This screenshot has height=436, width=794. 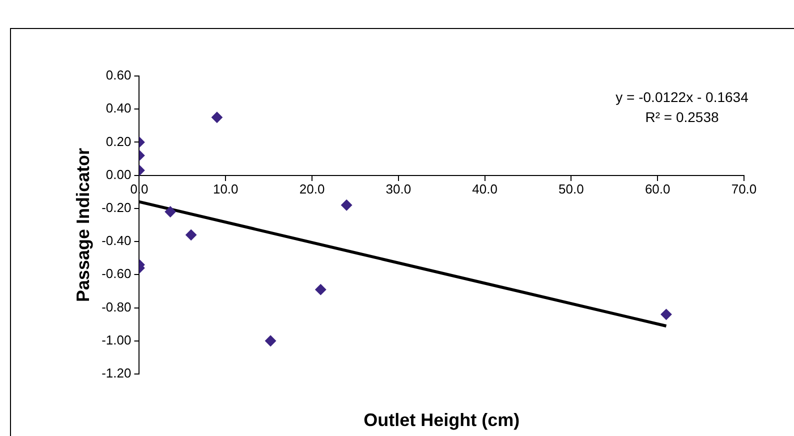 I want to click on y-tick-label: 0.40, so click(x=119, y=108).